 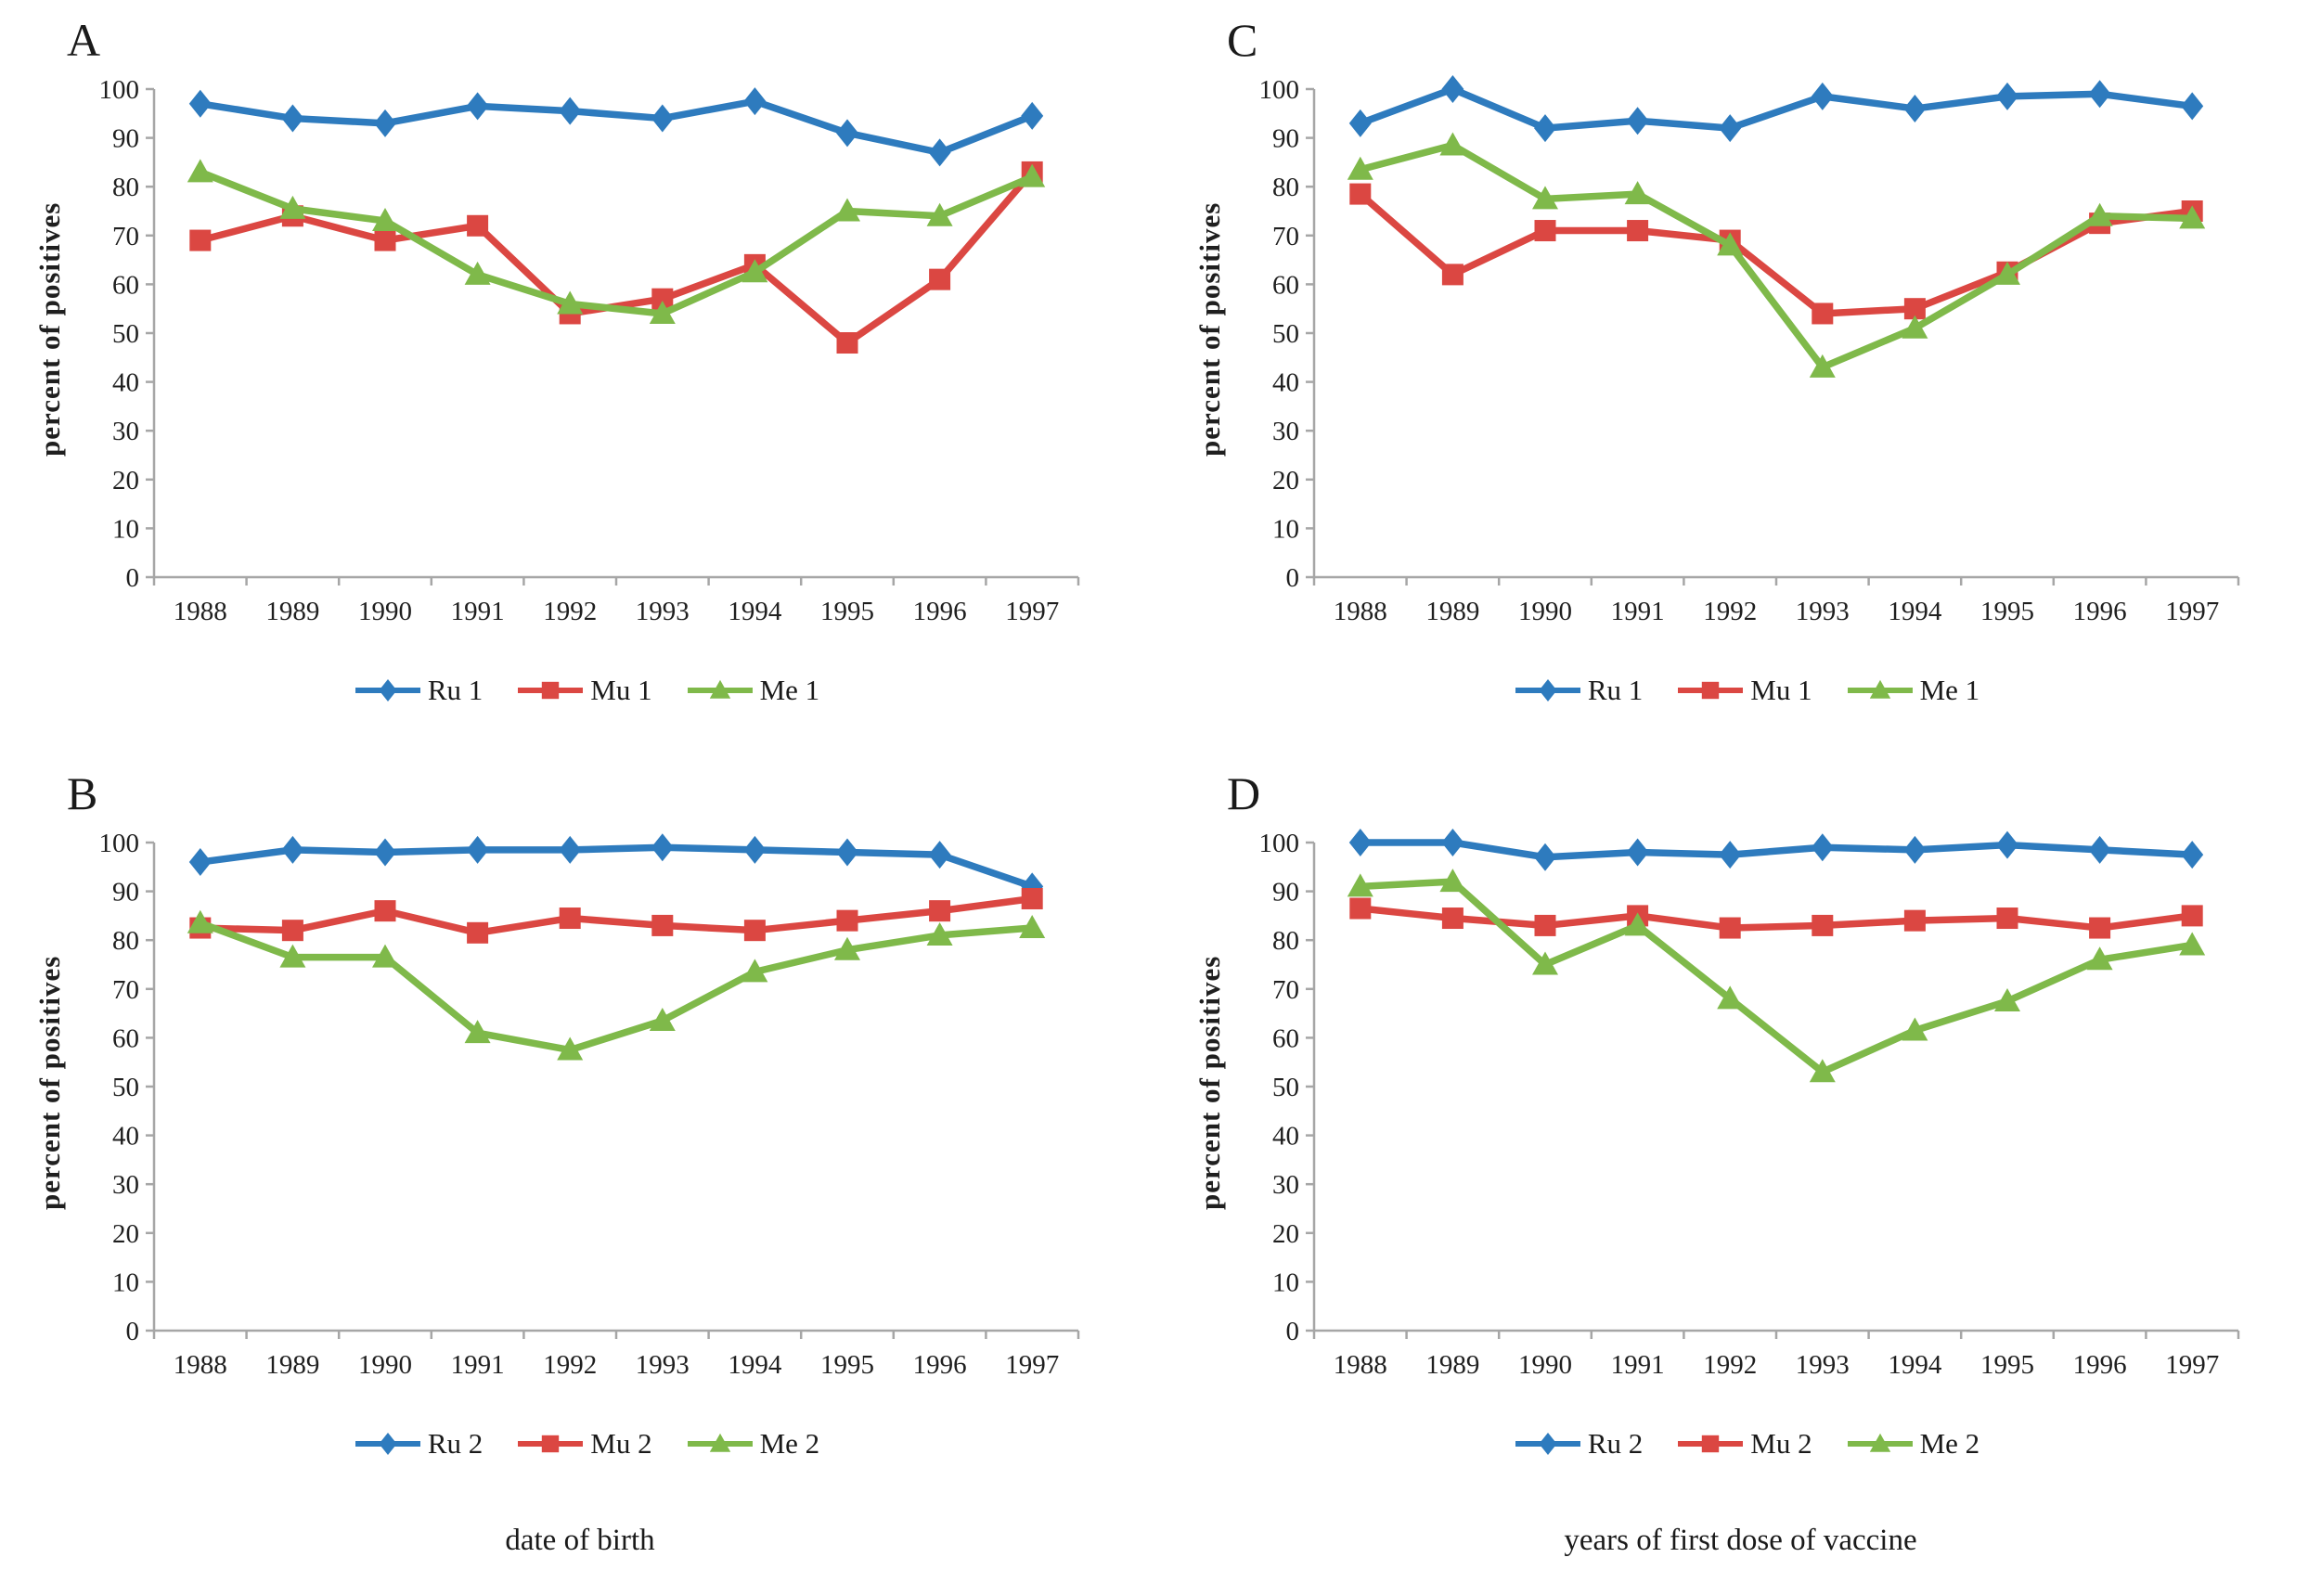 I want to click on y-axis-title-c: percent of positives, so click(x=1209, y=329).